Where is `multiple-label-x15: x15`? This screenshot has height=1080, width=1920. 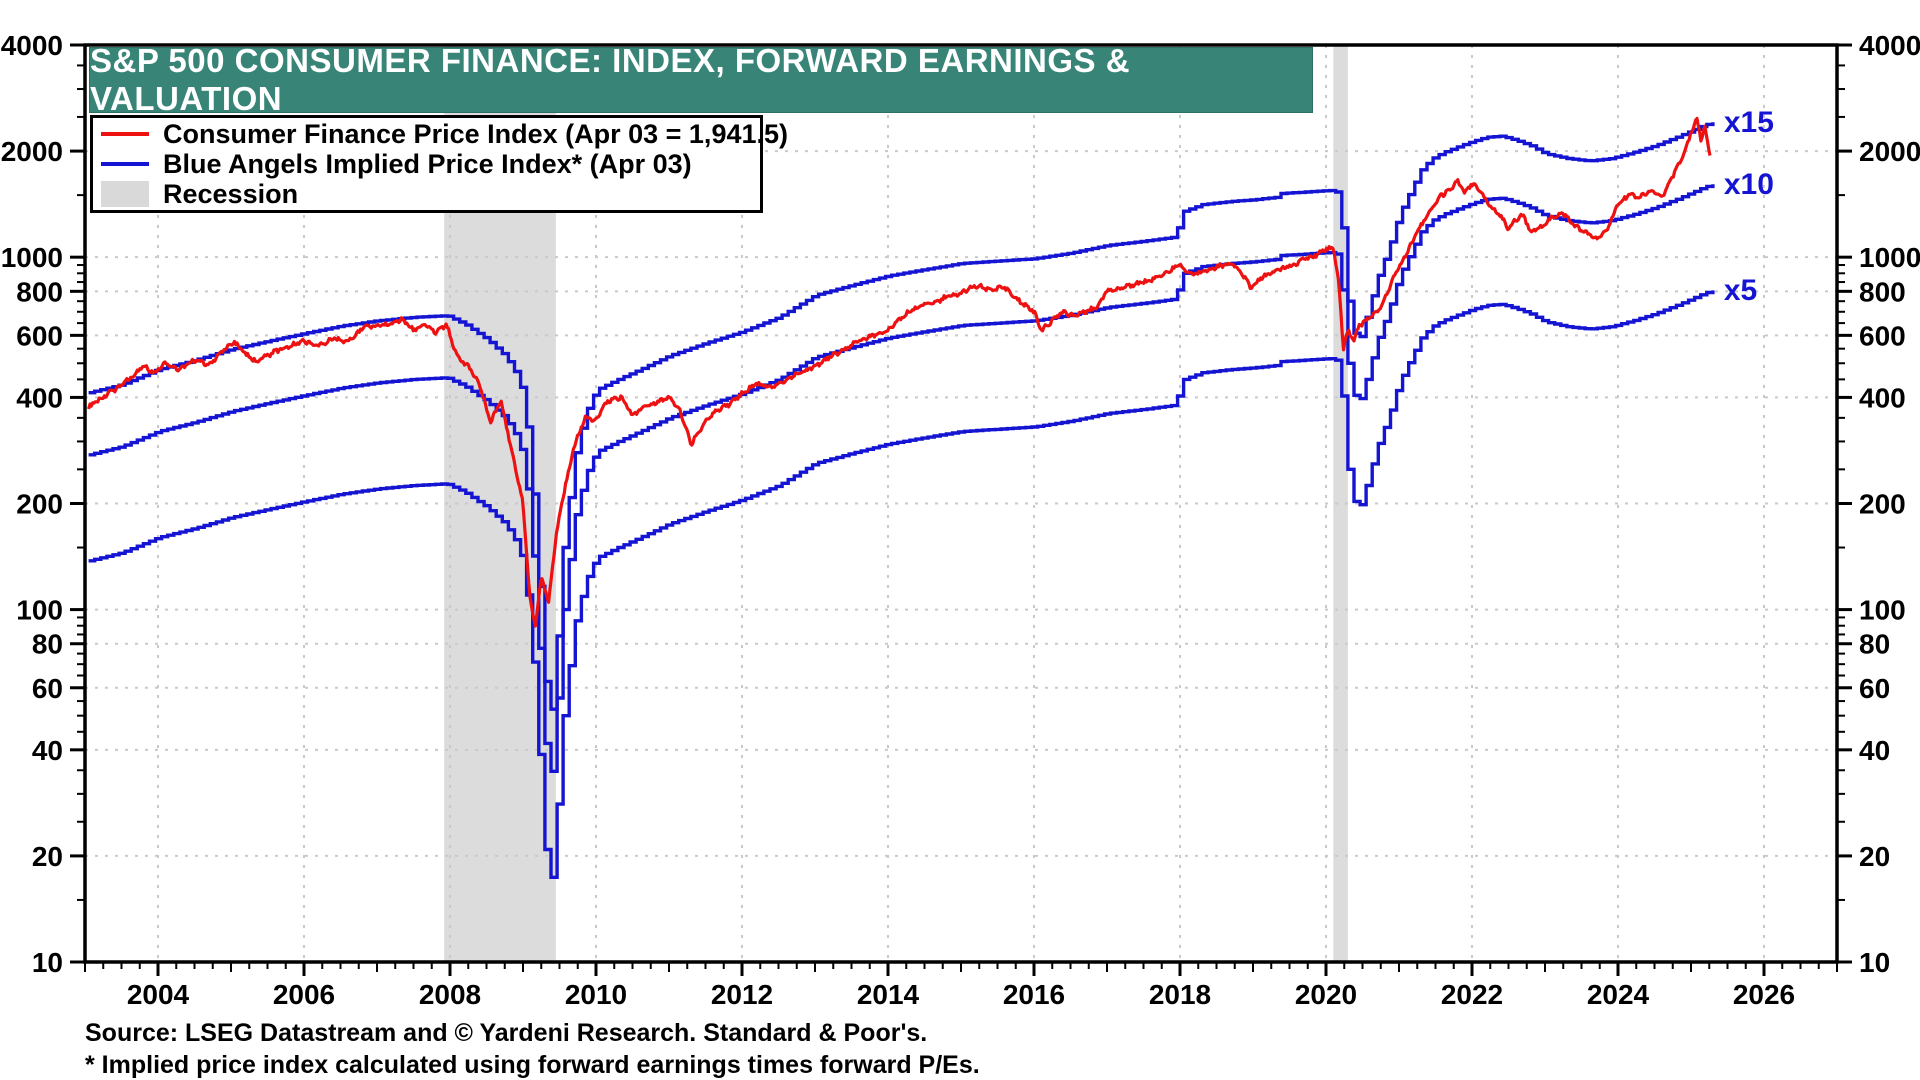 multiple-label-x15: x15 is located at coordinates (1749, 122).